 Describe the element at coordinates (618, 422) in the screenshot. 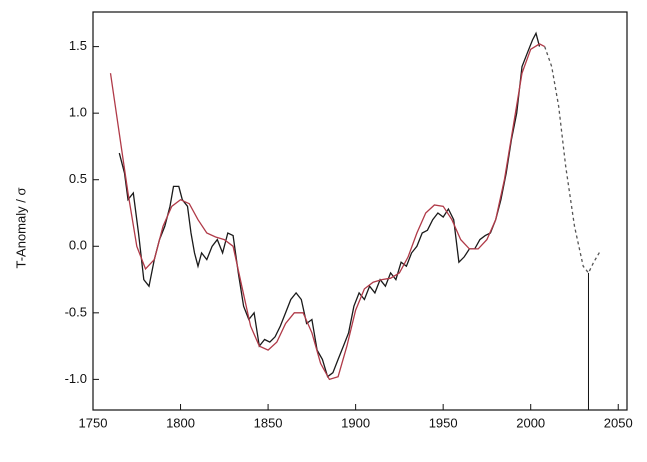

I see `x-tick-label: 2050` at that location.